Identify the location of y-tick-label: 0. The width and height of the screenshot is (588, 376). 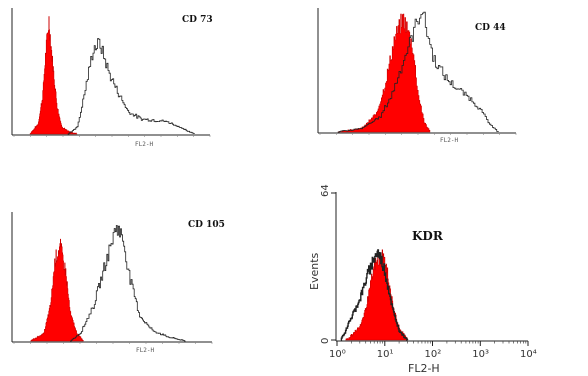
(325, 341).